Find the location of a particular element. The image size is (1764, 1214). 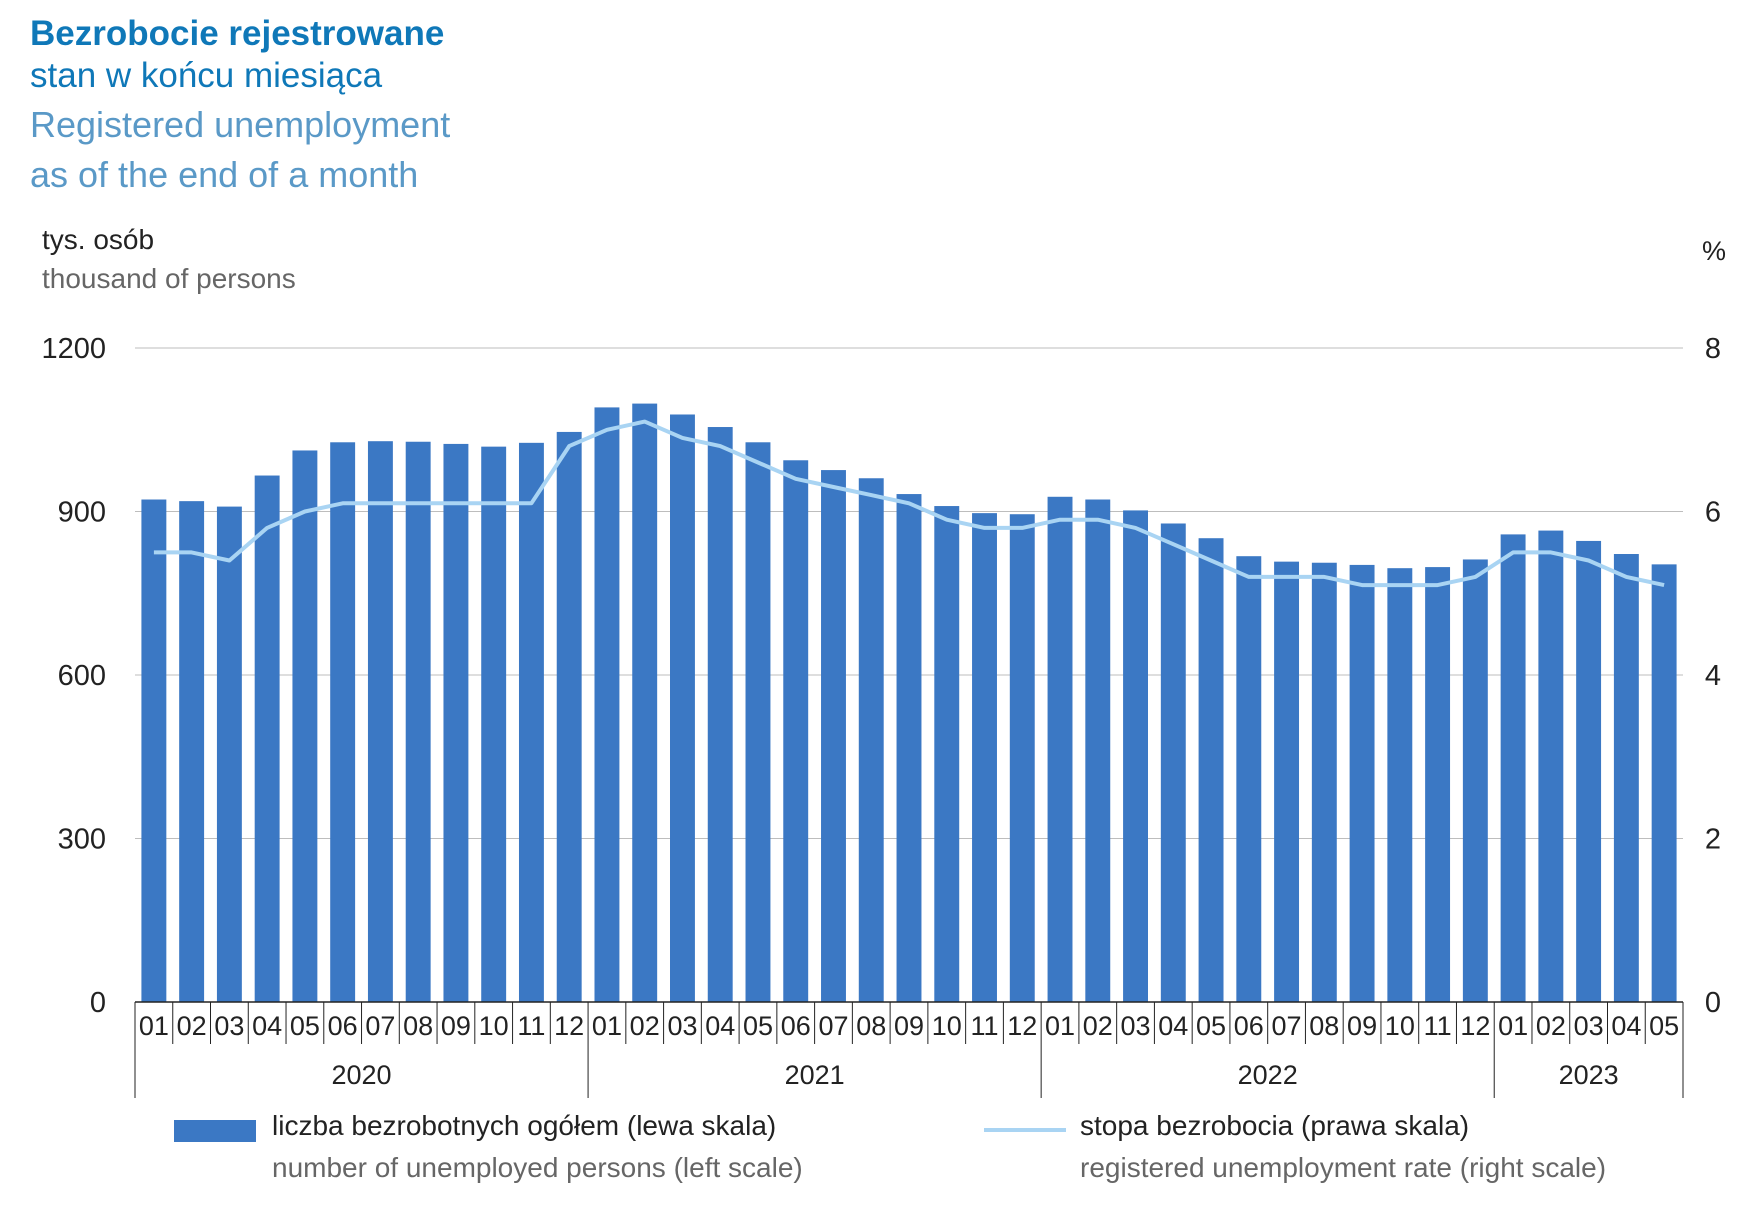

legend-bars-label-pl: liczba bezrobotnych ogółem (lewa skala) is located at coordinates (524, 1125).